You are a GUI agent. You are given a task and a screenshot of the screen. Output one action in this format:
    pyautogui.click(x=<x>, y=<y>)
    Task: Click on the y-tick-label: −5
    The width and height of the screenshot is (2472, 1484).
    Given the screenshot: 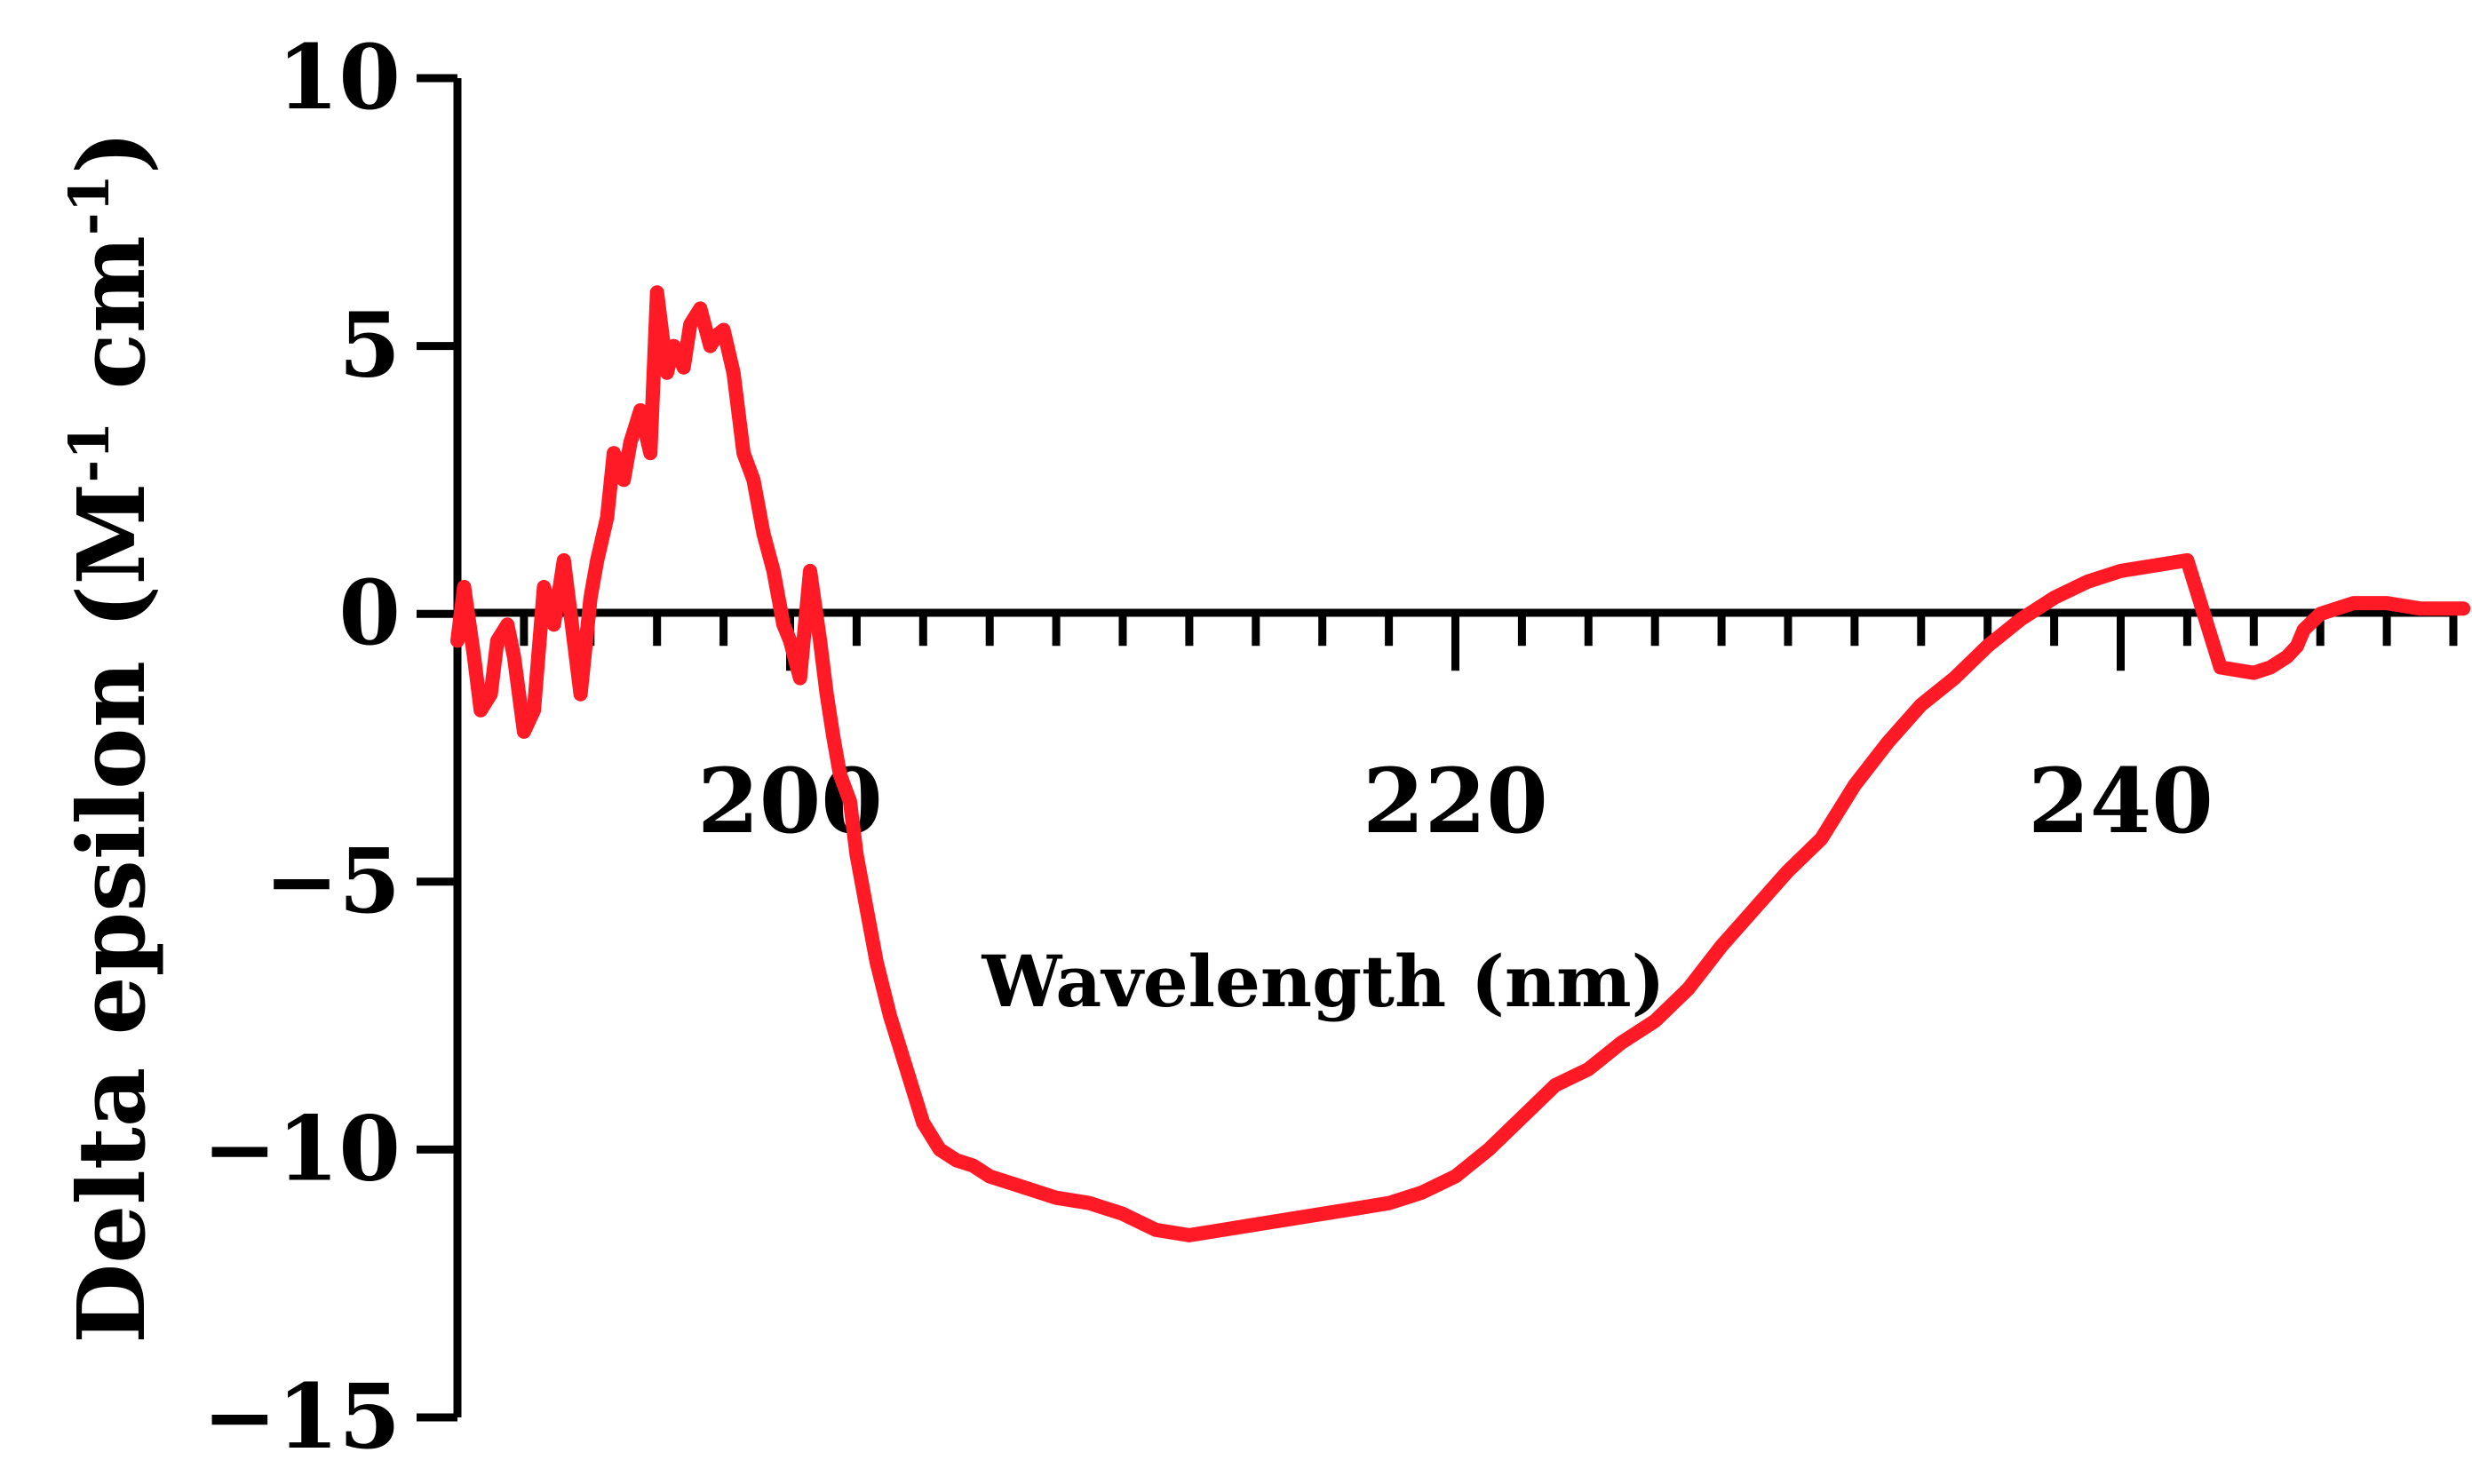 What is the action you would take?
    pyautogui.click(x=333, y=881)
    